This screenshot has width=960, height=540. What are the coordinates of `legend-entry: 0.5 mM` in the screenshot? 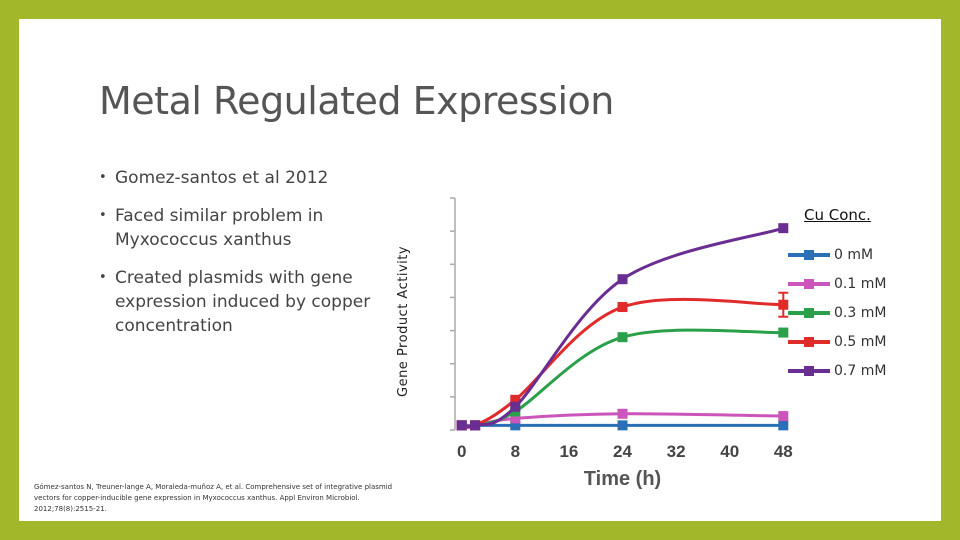 It's located at (837, 341).